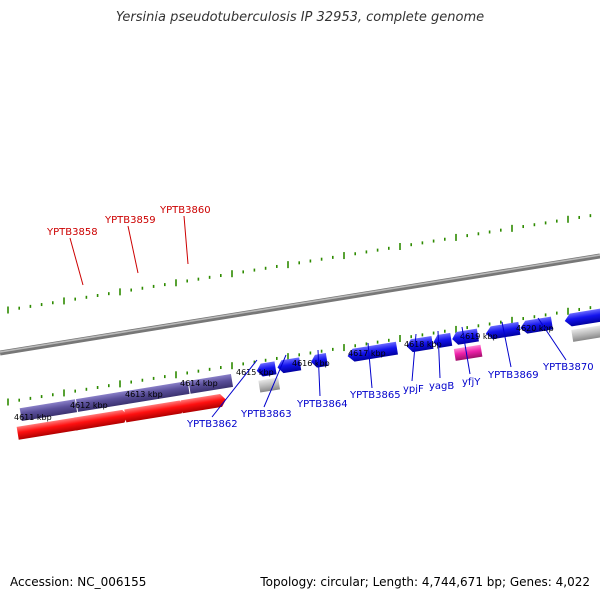 This screenshot has width=600, height=600. What do you see at coordinates (155, 411) in the screenshot?
I see `forward-cds-YPTB3859b` at bounding box center [155, 411].